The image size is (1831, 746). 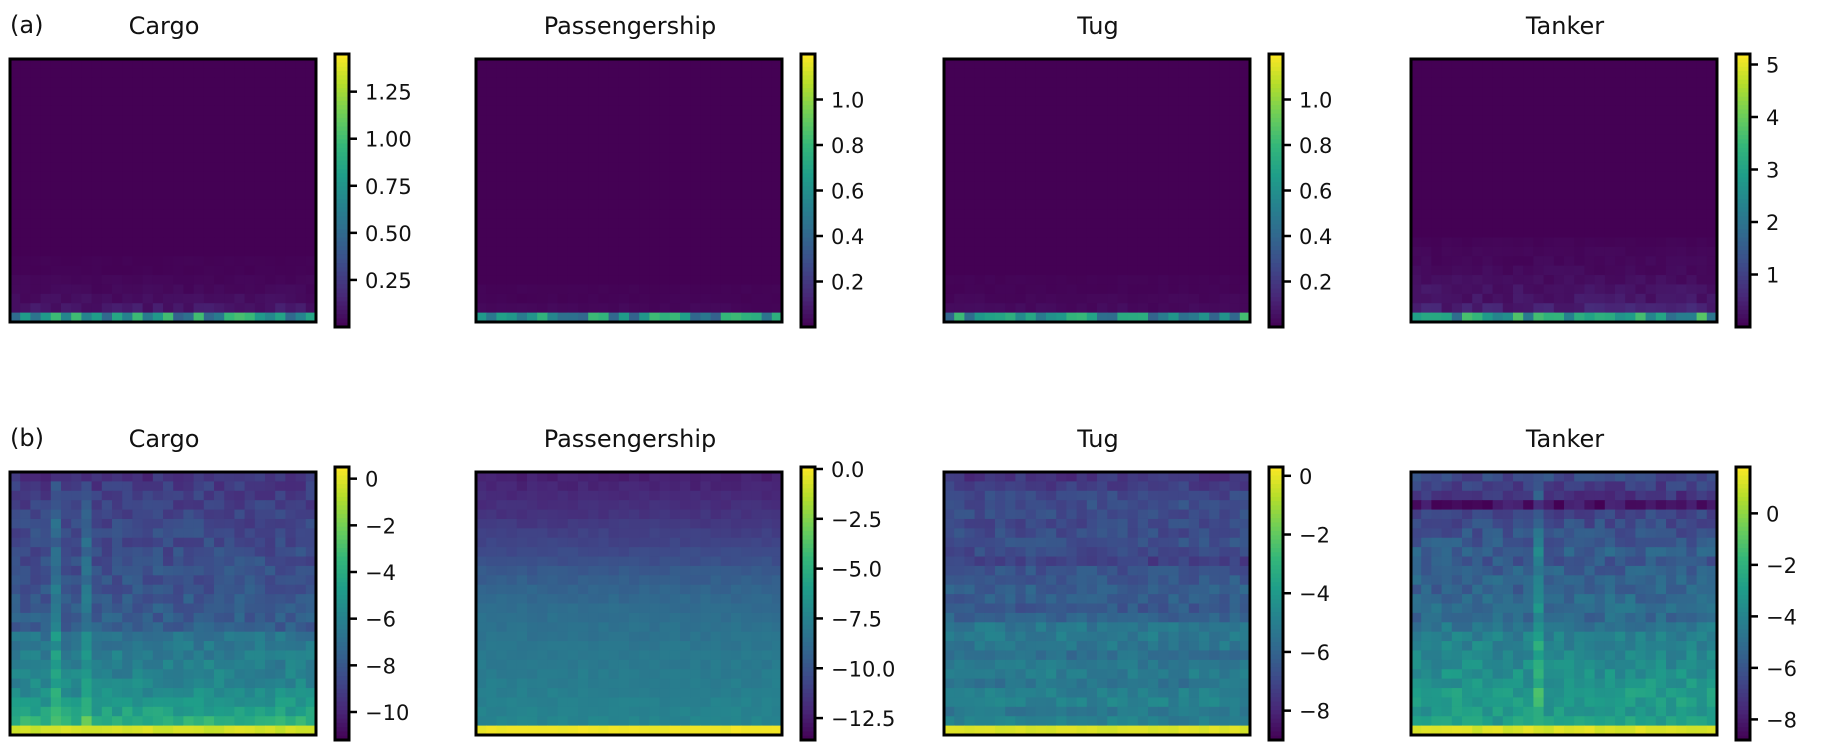 What do you see at coordinates (847, 192) in the screenshot?
I see `colorbar-tick-label: 0.6` at bounding box center [847, 192].